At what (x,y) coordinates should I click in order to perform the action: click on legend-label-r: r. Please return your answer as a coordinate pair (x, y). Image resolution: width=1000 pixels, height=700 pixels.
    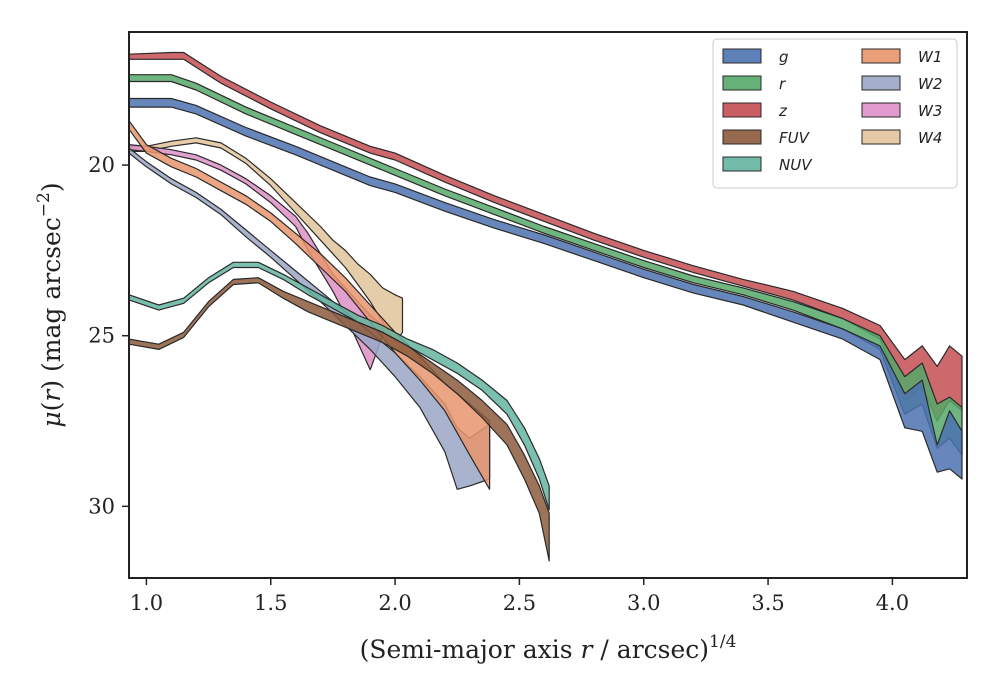
    Looking at the image, I should click on (782, 84).